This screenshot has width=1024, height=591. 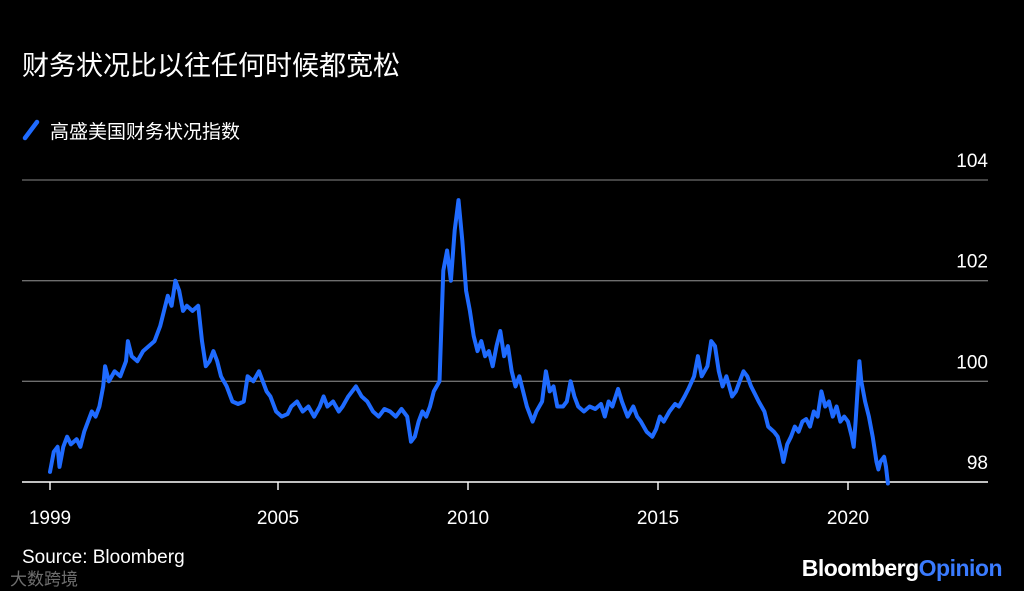 What do you see at coordinates (972, 161) in the screenshot?
I see `y-tick-label-104: 104` at bounding box center [972, 161].